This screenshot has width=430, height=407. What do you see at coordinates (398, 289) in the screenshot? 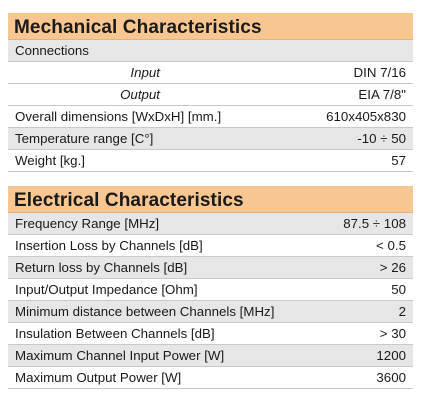
I see `spec-value: 50` at bounding box center [398, 289].